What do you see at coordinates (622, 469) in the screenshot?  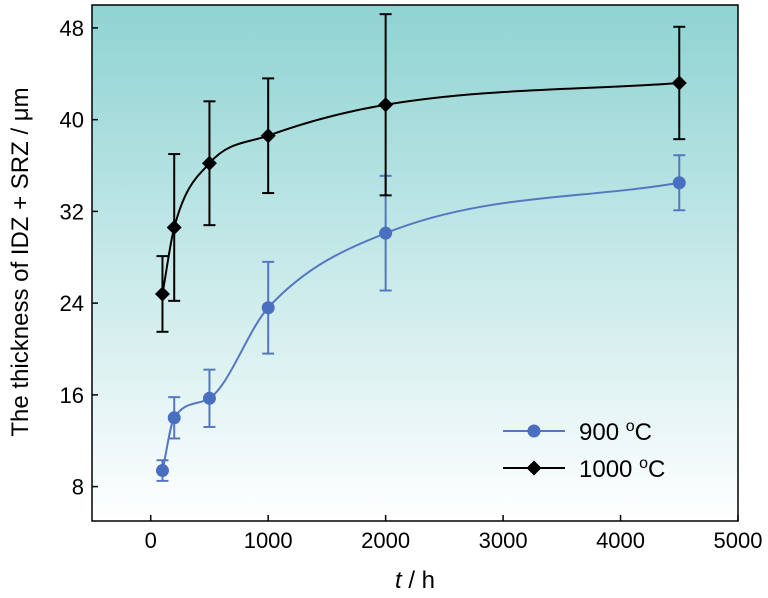 I see `legend-1000-label: 1000 oC` at bounding box center [622, 469].